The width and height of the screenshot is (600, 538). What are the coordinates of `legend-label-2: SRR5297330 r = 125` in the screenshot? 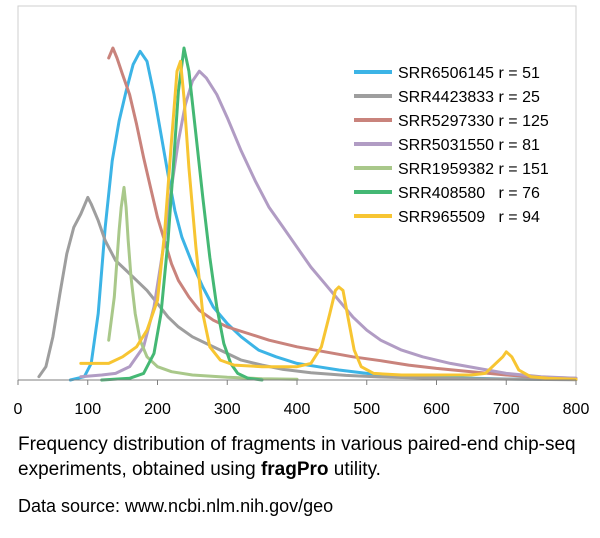 It's located at (473, 121).